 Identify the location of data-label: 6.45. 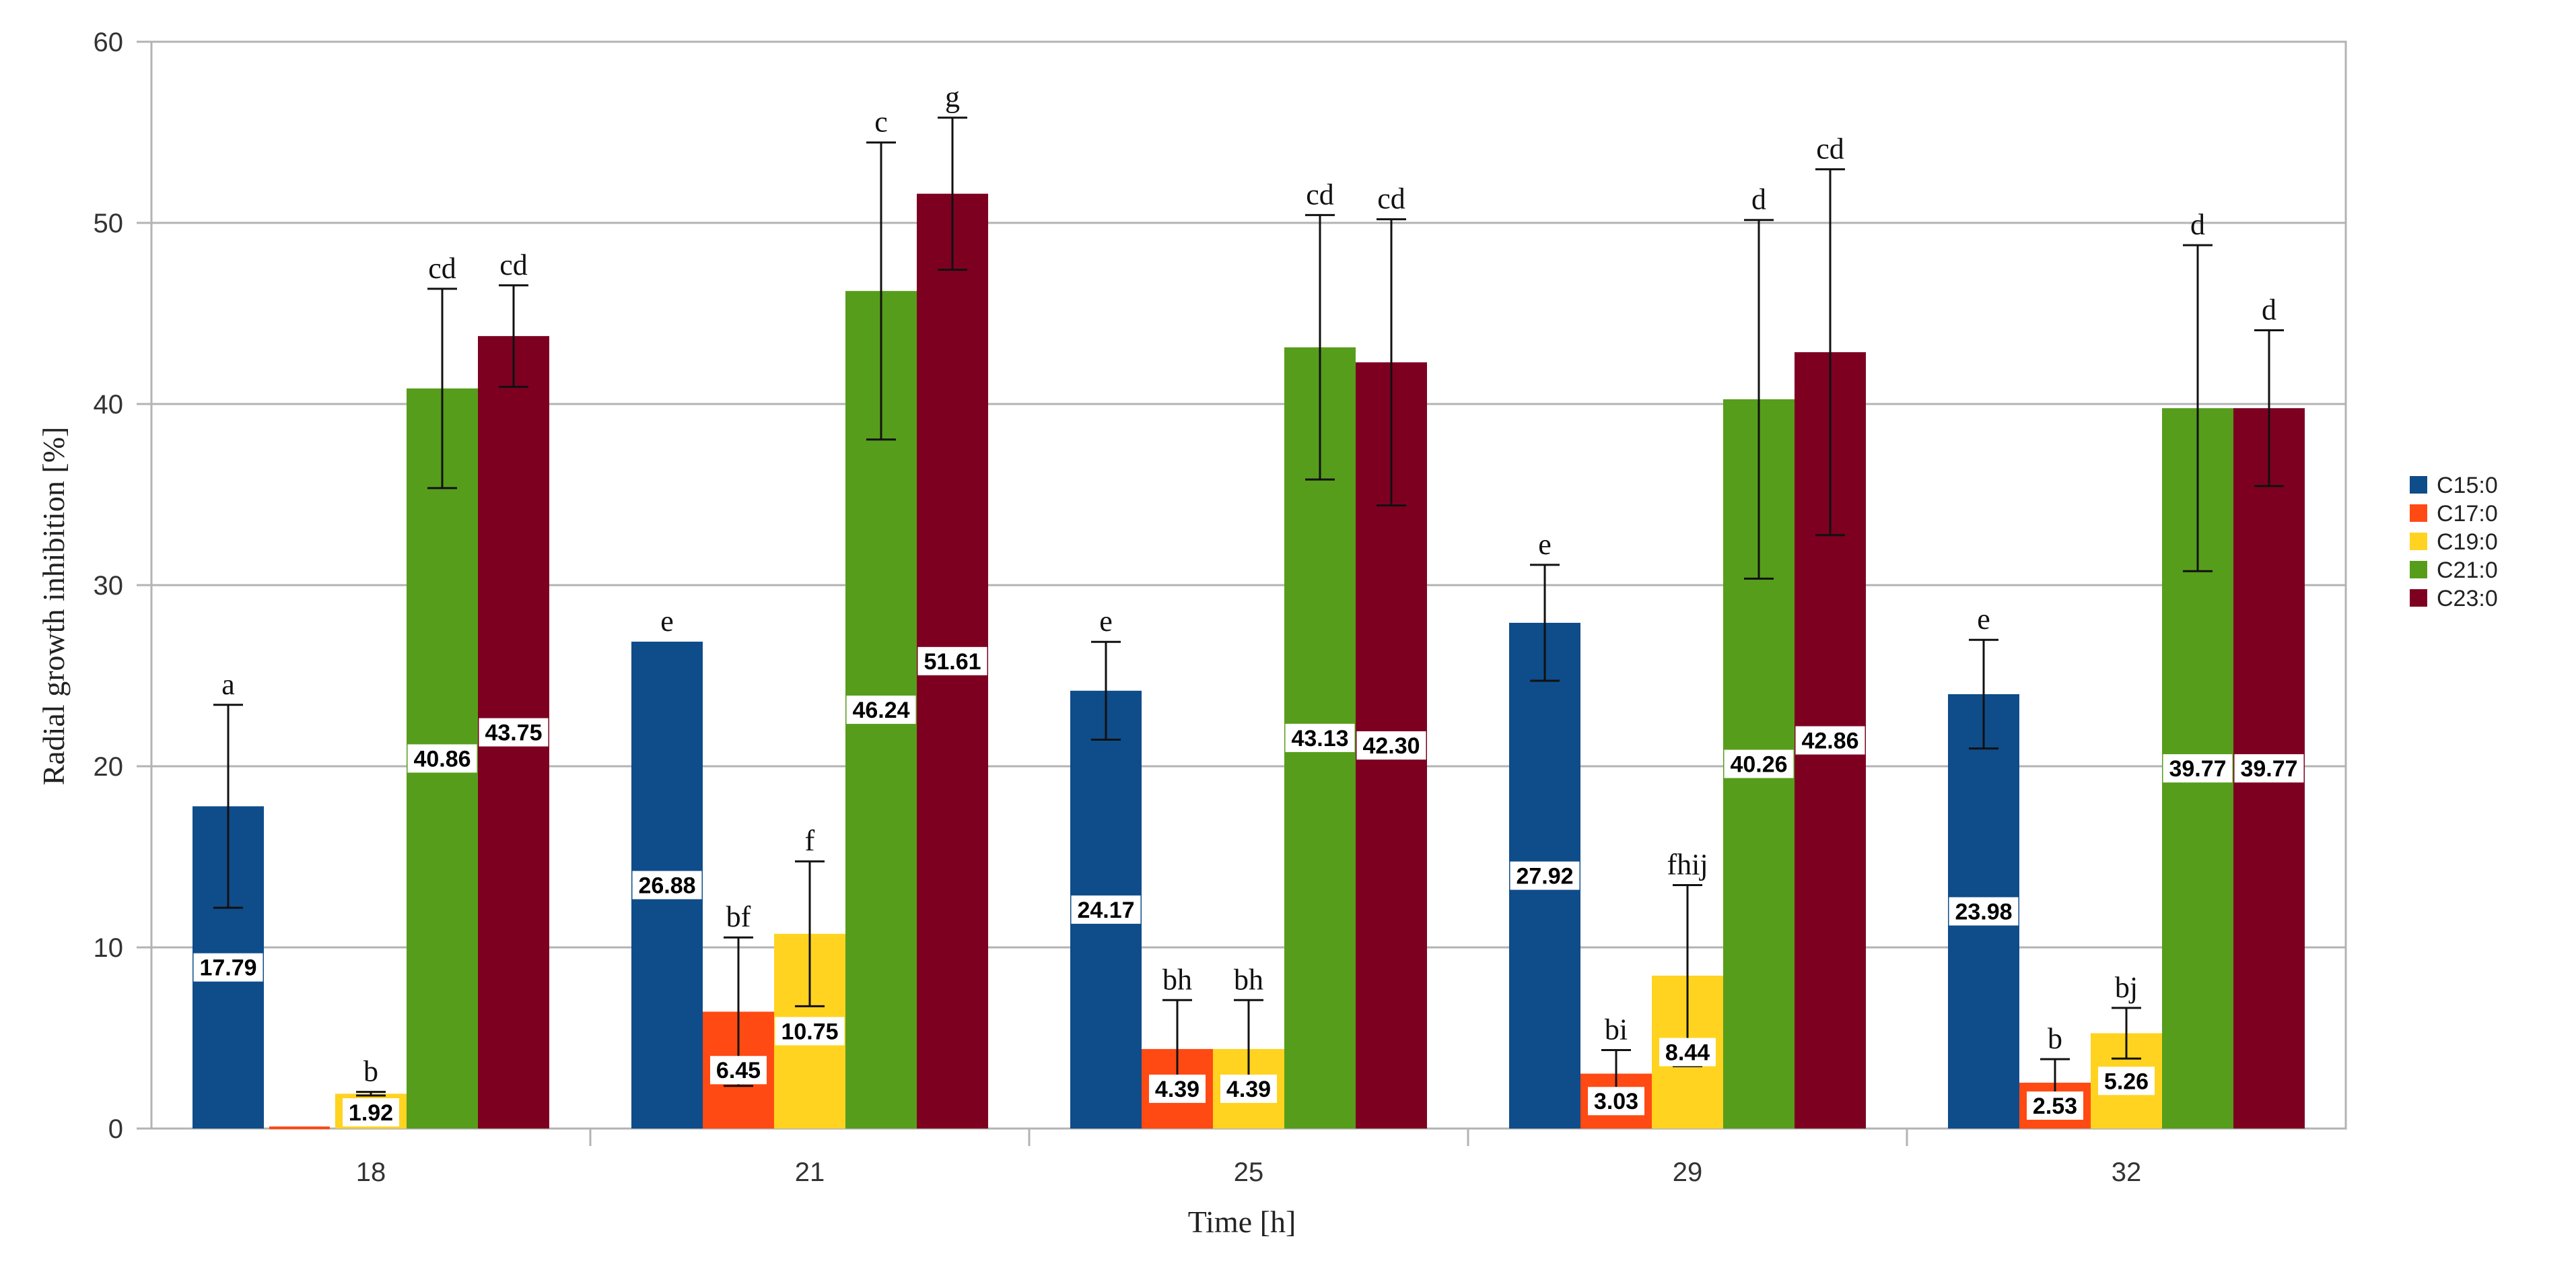
(738, 1070).